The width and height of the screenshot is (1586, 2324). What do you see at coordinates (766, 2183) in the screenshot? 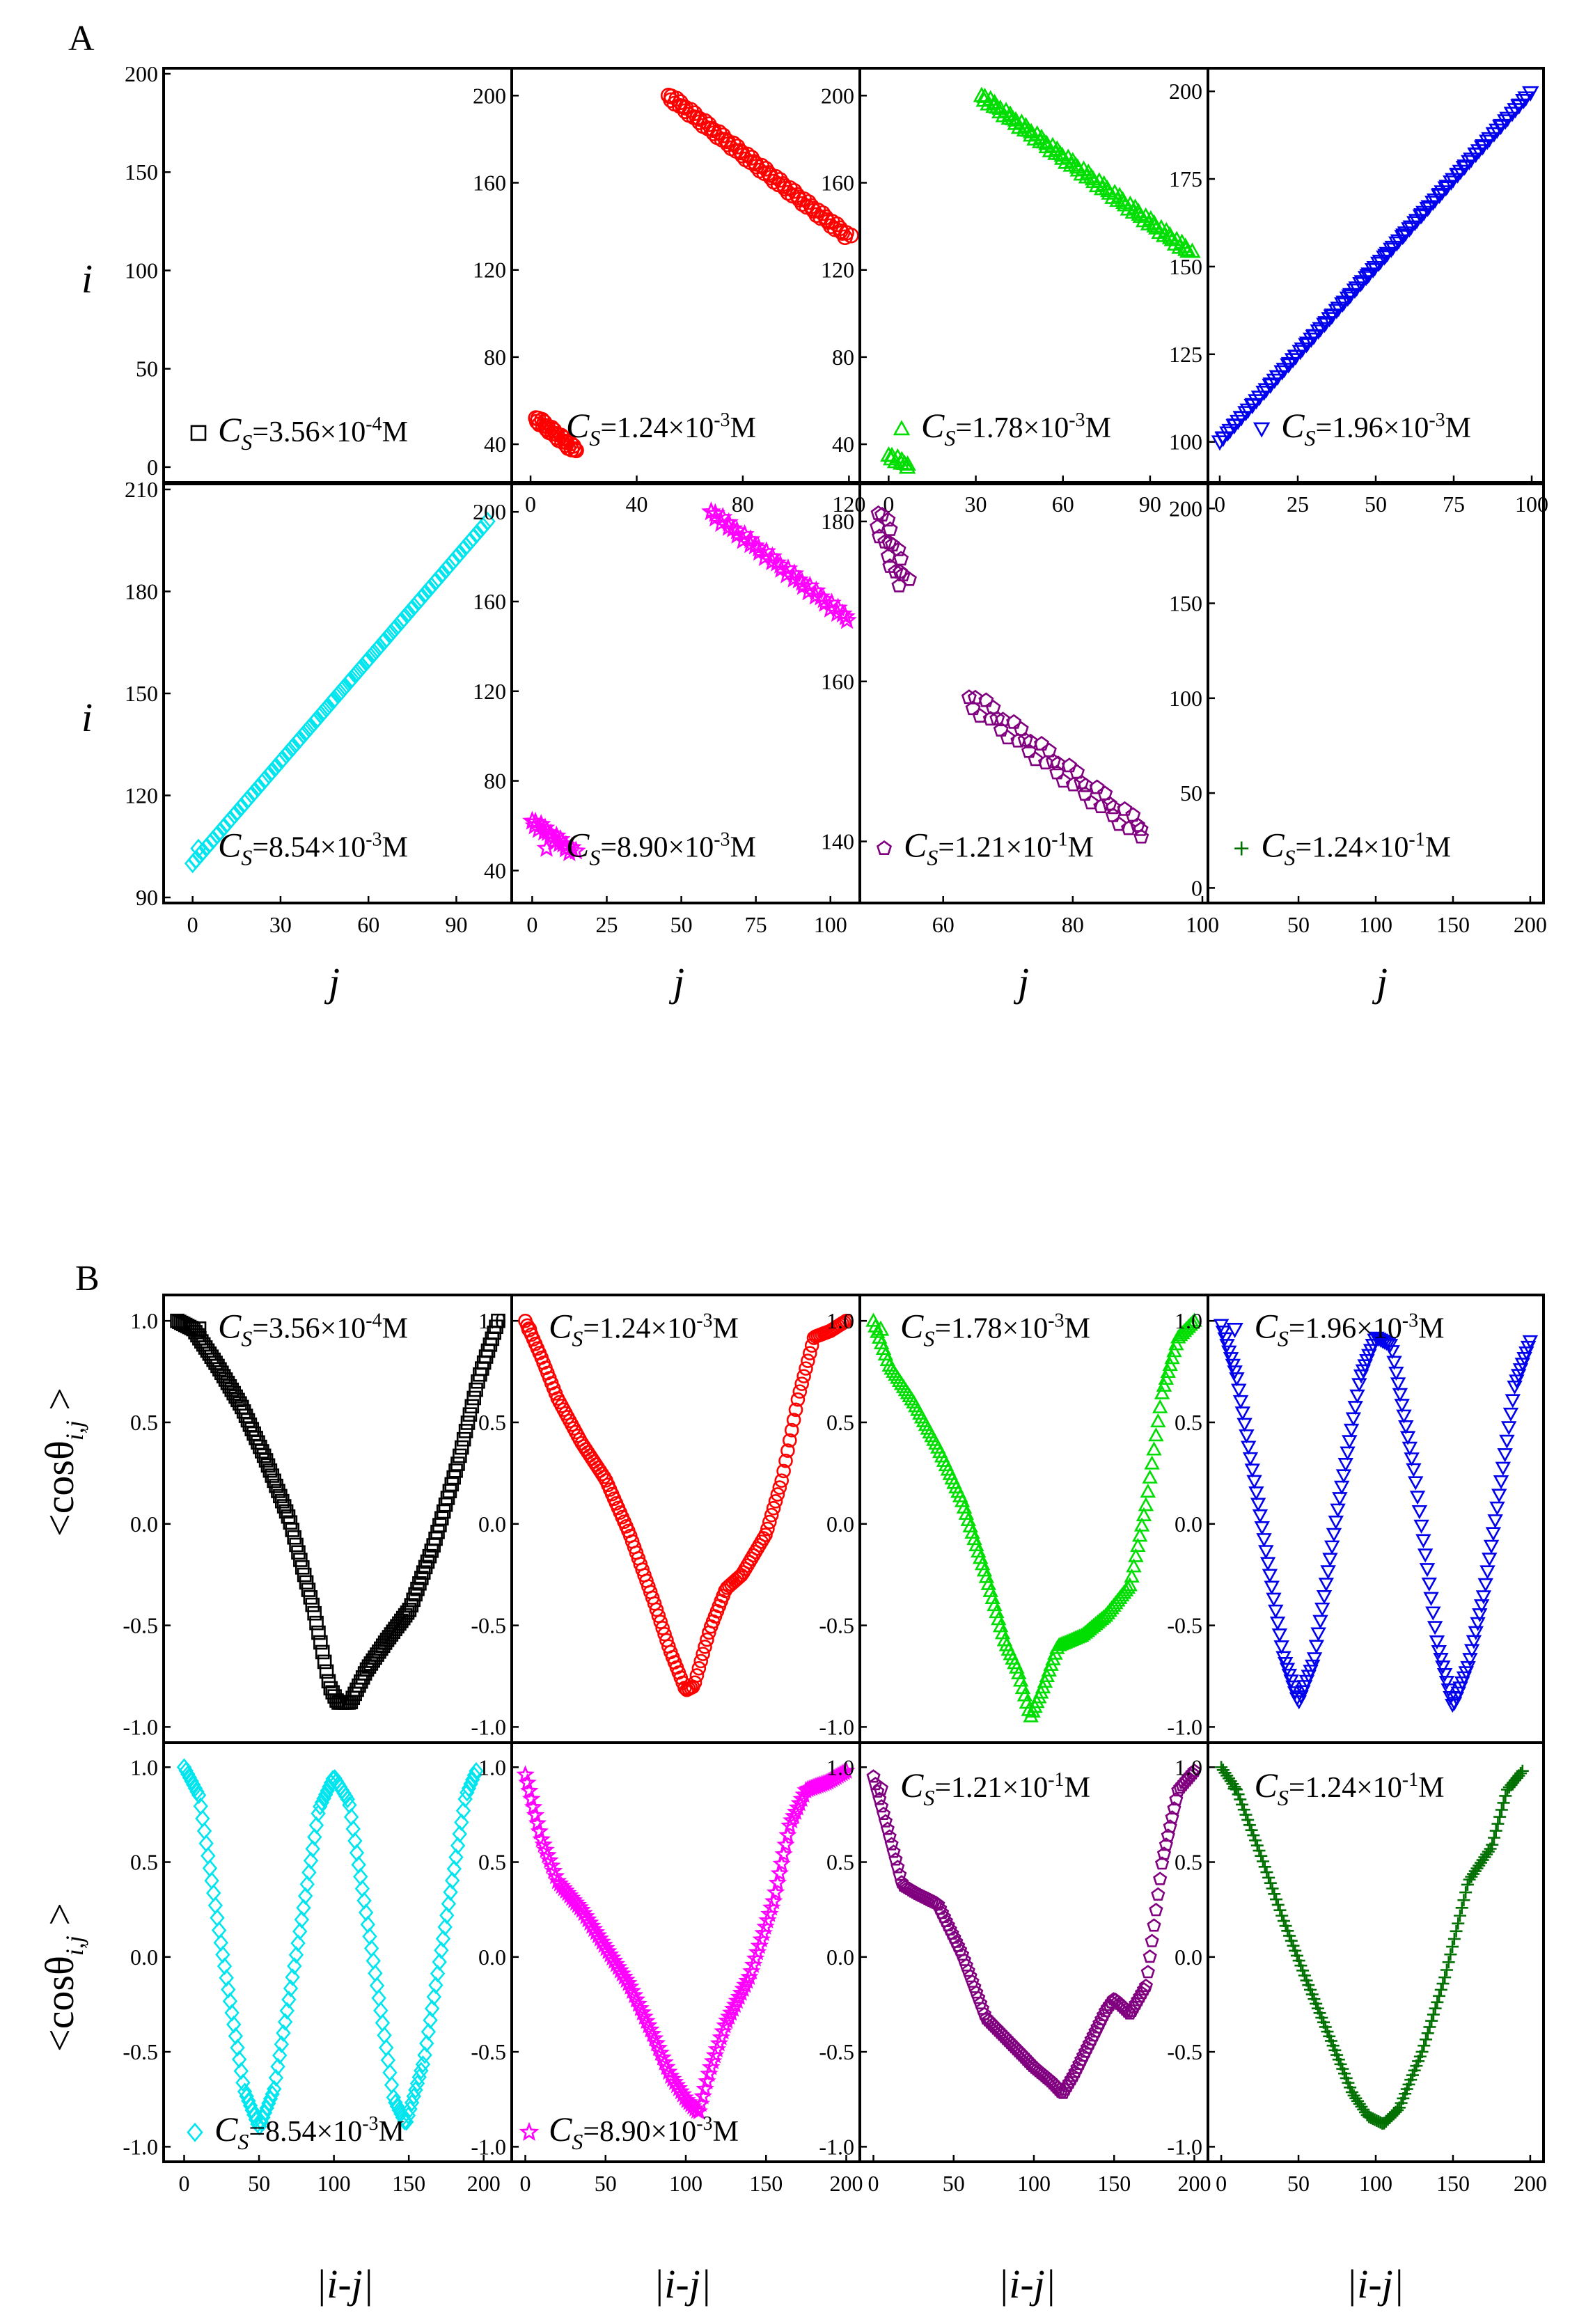
I see `x-tick-label: 150` at bounding box center [766, 2183].